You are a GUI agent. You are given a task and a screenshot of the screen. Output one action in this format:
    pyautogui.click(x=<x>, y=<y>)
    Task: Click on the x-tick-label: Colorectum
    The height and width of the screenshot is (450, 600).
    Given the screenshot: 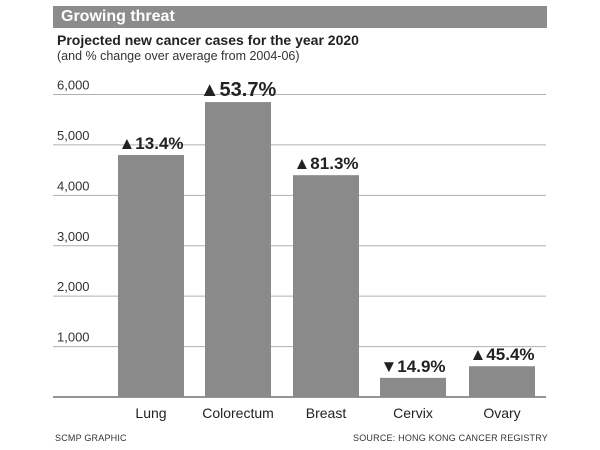 What is the action you would take?
    pyautogui.click(x=238, y=413)
    